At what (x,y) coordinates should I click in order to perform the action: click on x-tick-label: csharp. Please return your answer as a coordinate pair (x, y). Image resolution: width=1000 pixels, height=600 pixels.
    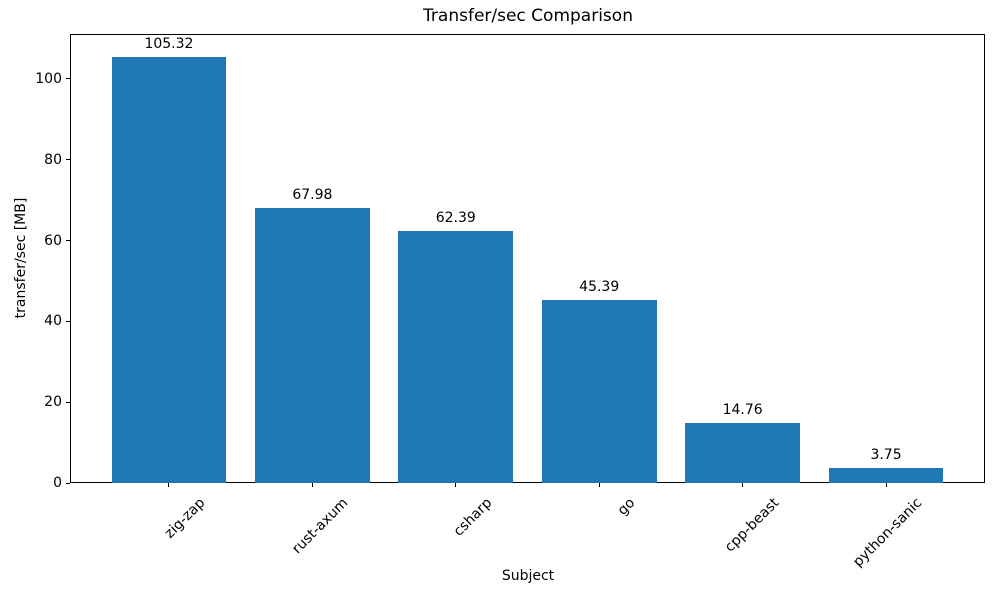
    Looking at the image, I should click on (473, 517).